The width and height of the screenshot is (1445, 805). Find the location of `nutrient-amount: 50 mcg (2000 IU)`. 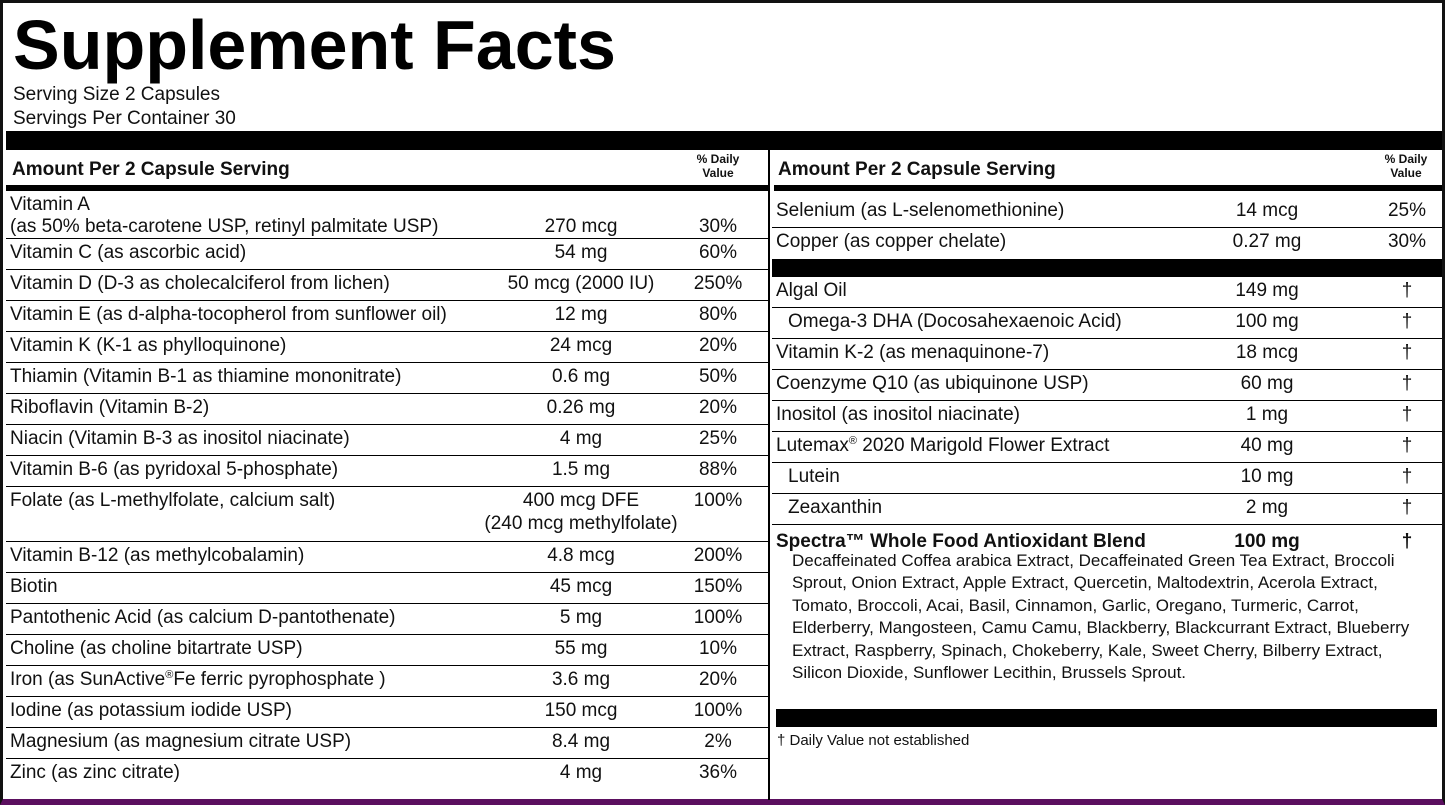

nutrient-amount: 50 mcg (2000 IU) is located at coordinates (581, 283).